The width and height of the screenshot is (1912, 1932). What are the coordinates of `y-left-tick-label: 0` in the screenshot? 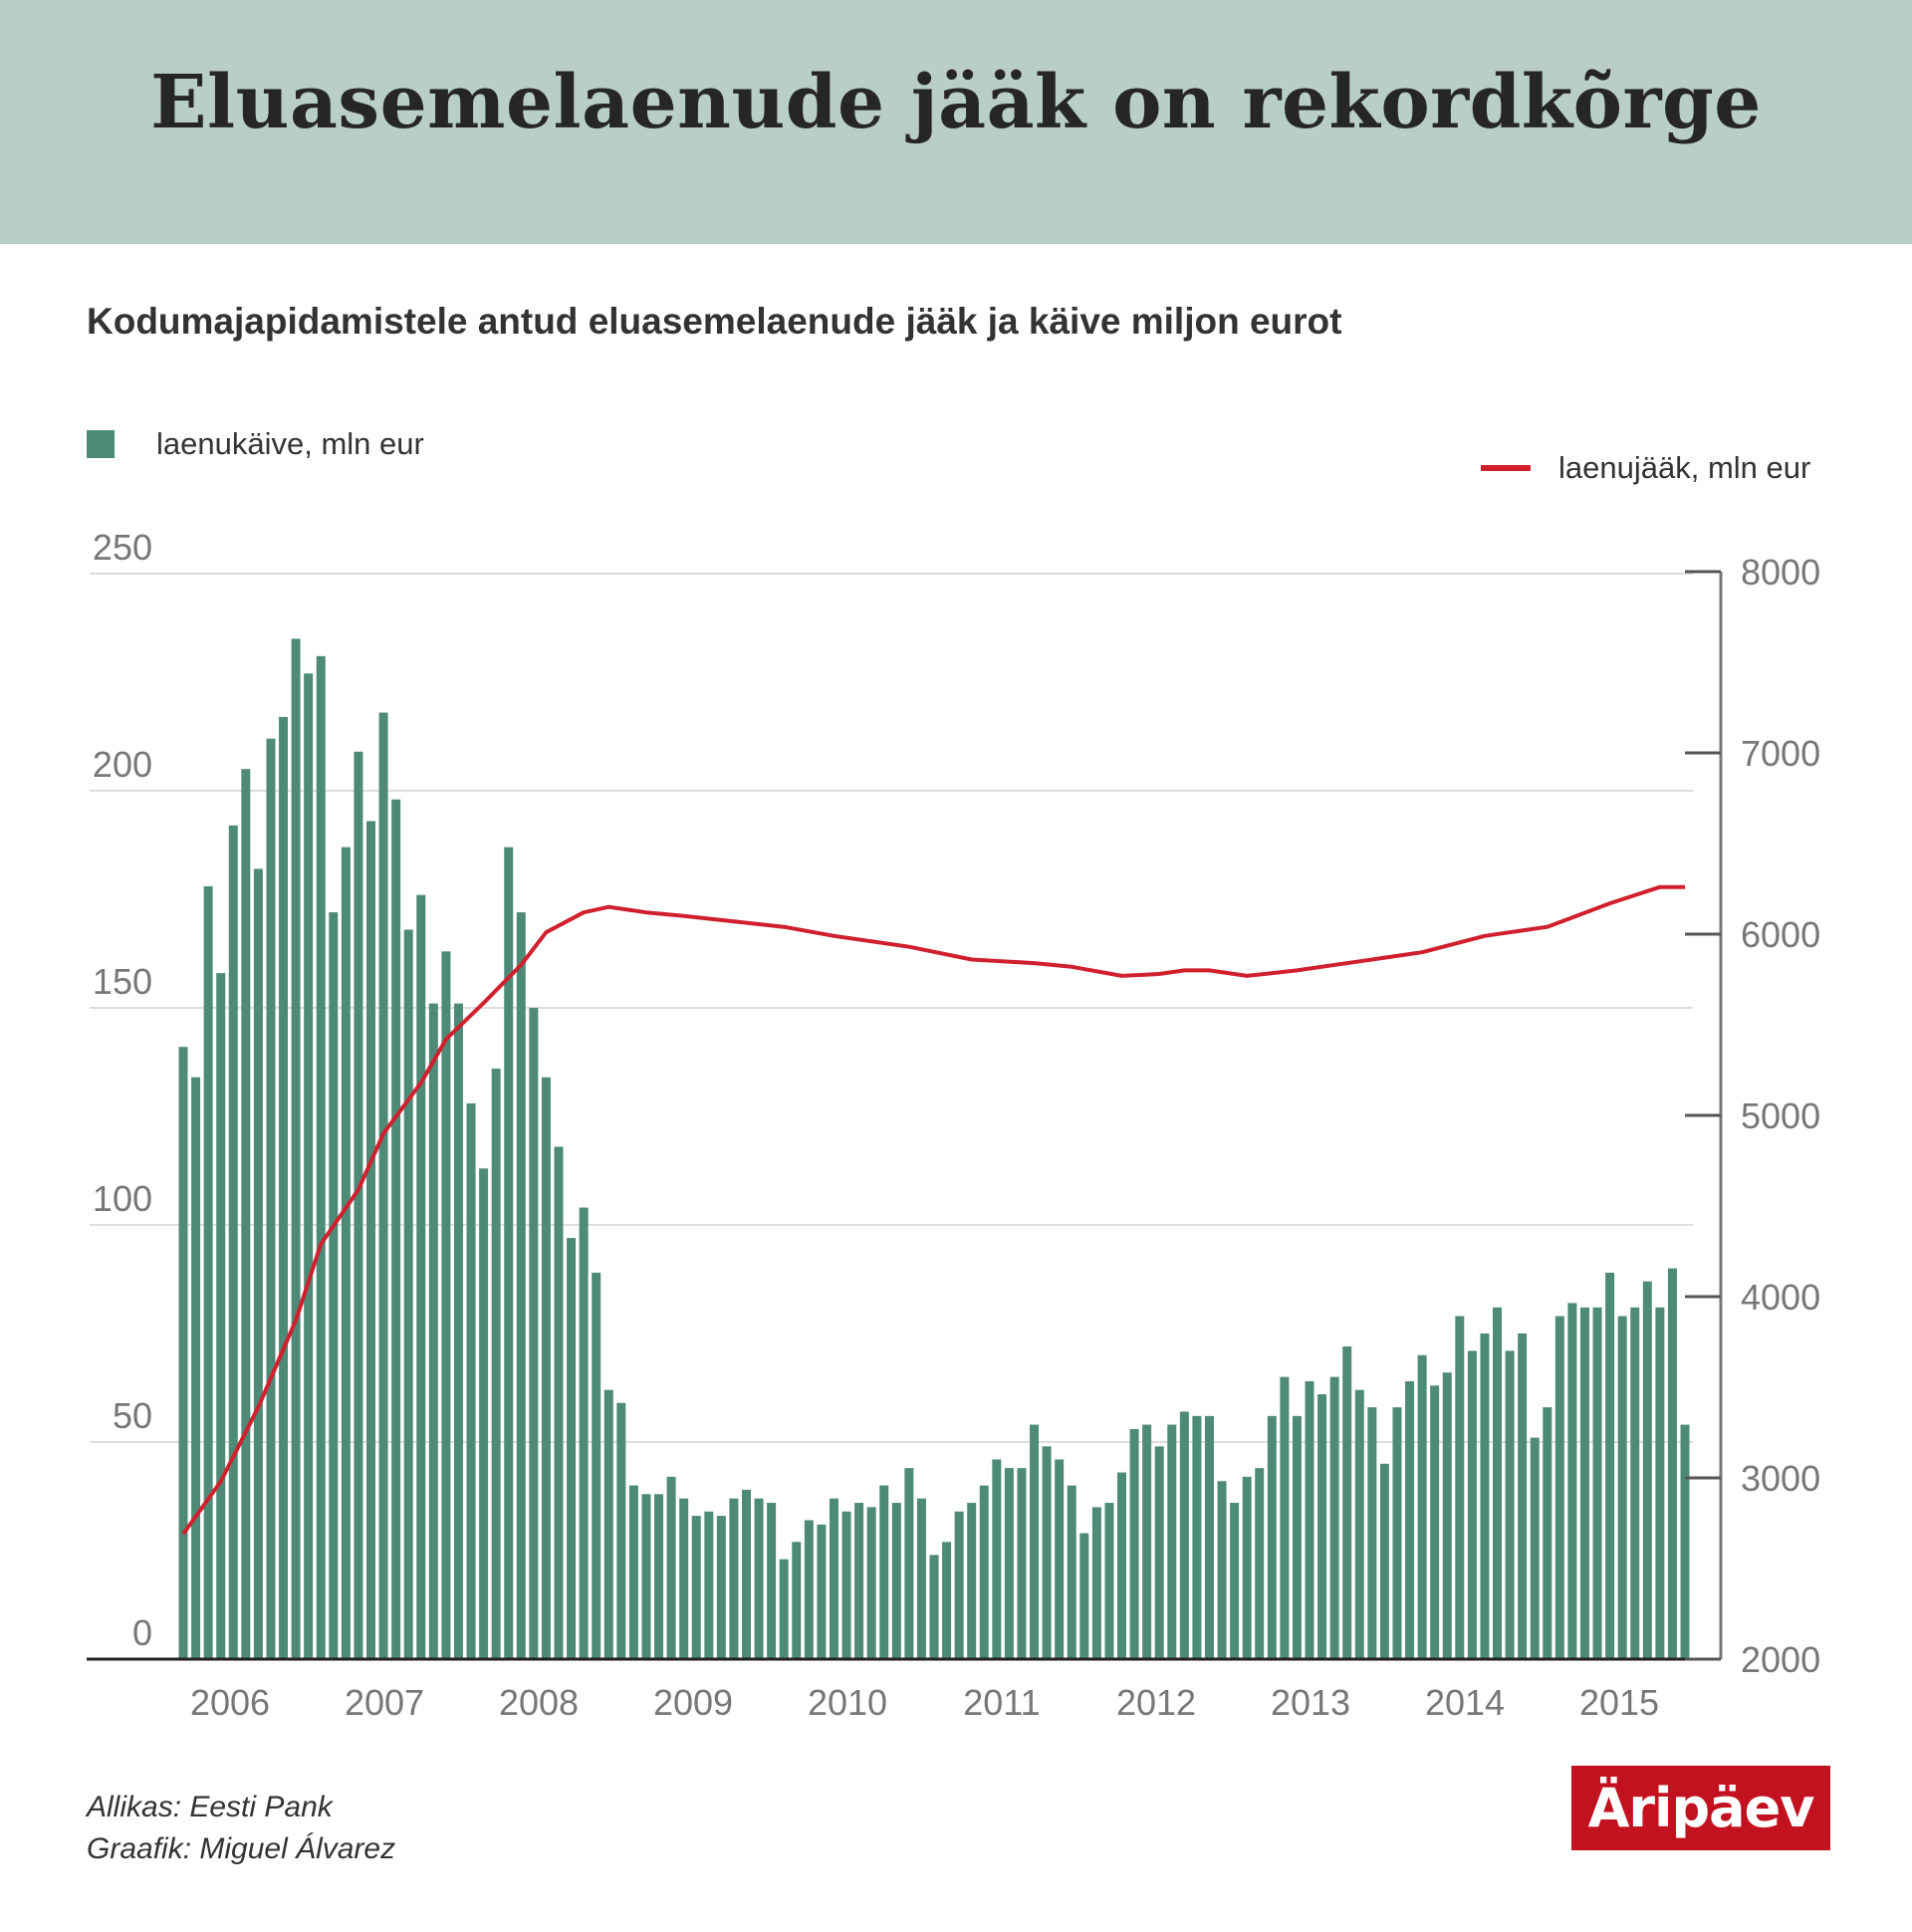 It's located at (142, 1633).